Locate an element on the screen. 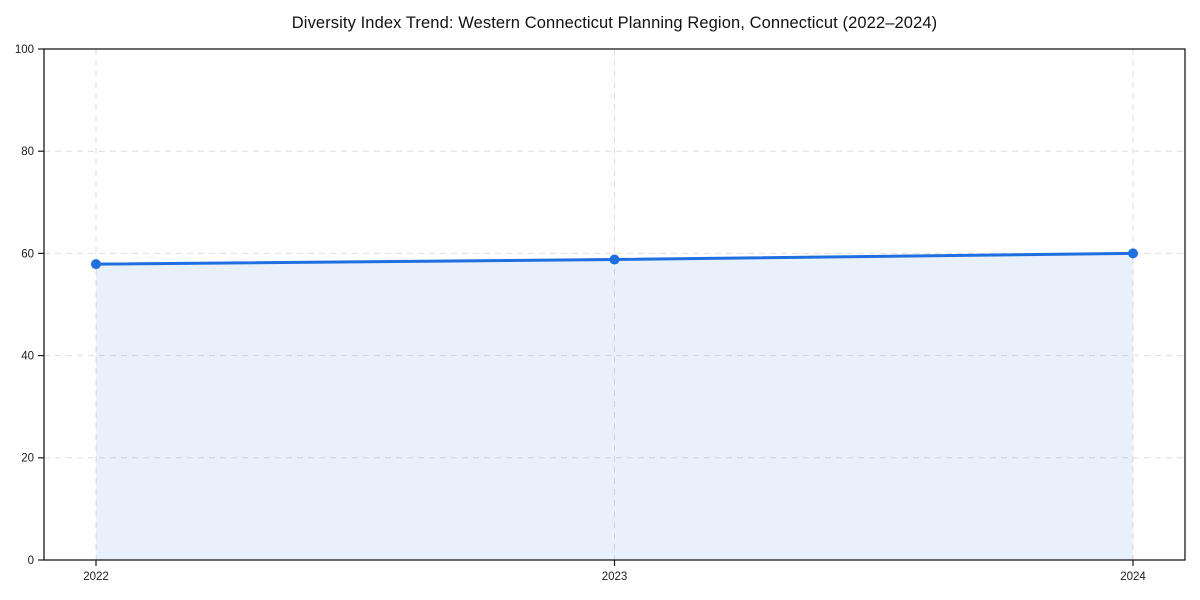  y-tick-label: 80 is located at coordinates (27, 152).